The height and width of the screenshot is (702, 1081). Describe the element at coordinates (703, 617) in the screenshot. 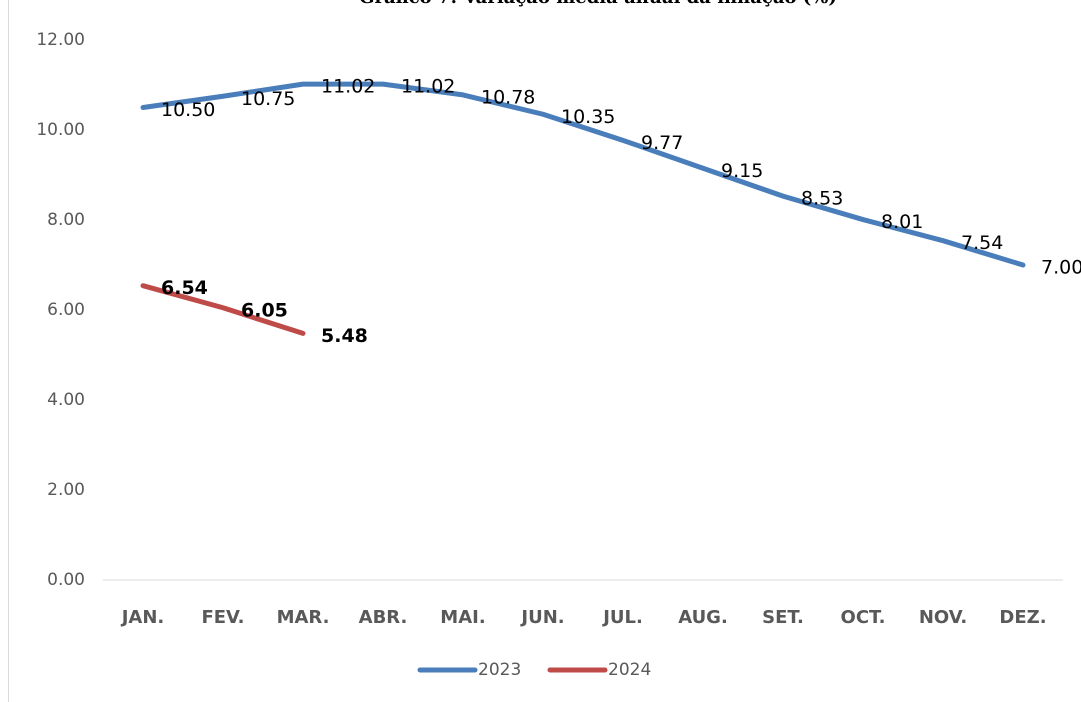

I see `x-tick-label: AUG.` at that location.